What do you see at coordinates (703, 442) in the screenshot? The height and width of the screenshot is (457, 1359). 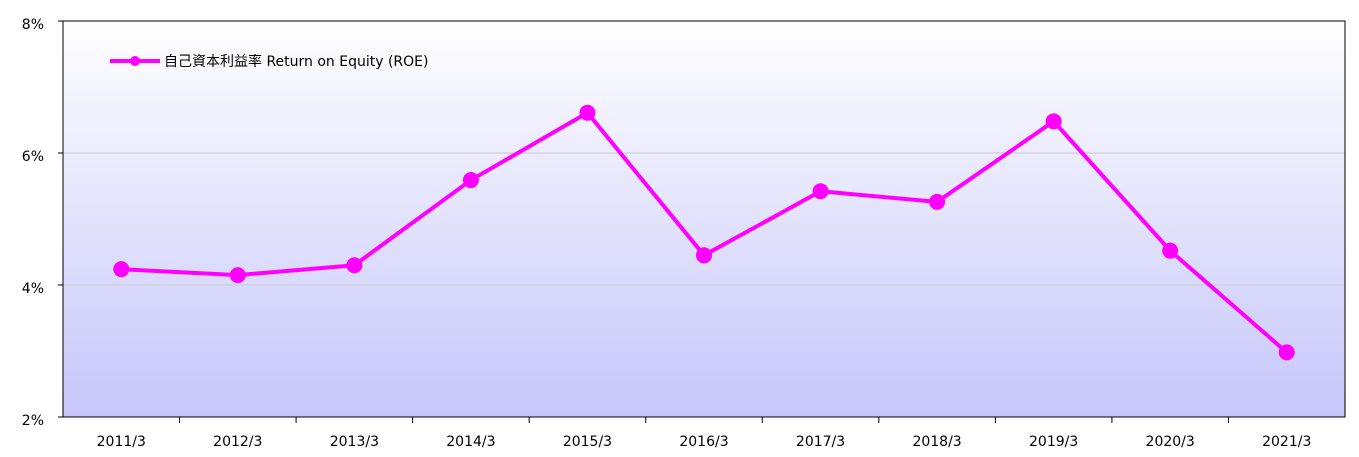 I see `x-tick-label: 2016/3` at bounding box center [703, 442].